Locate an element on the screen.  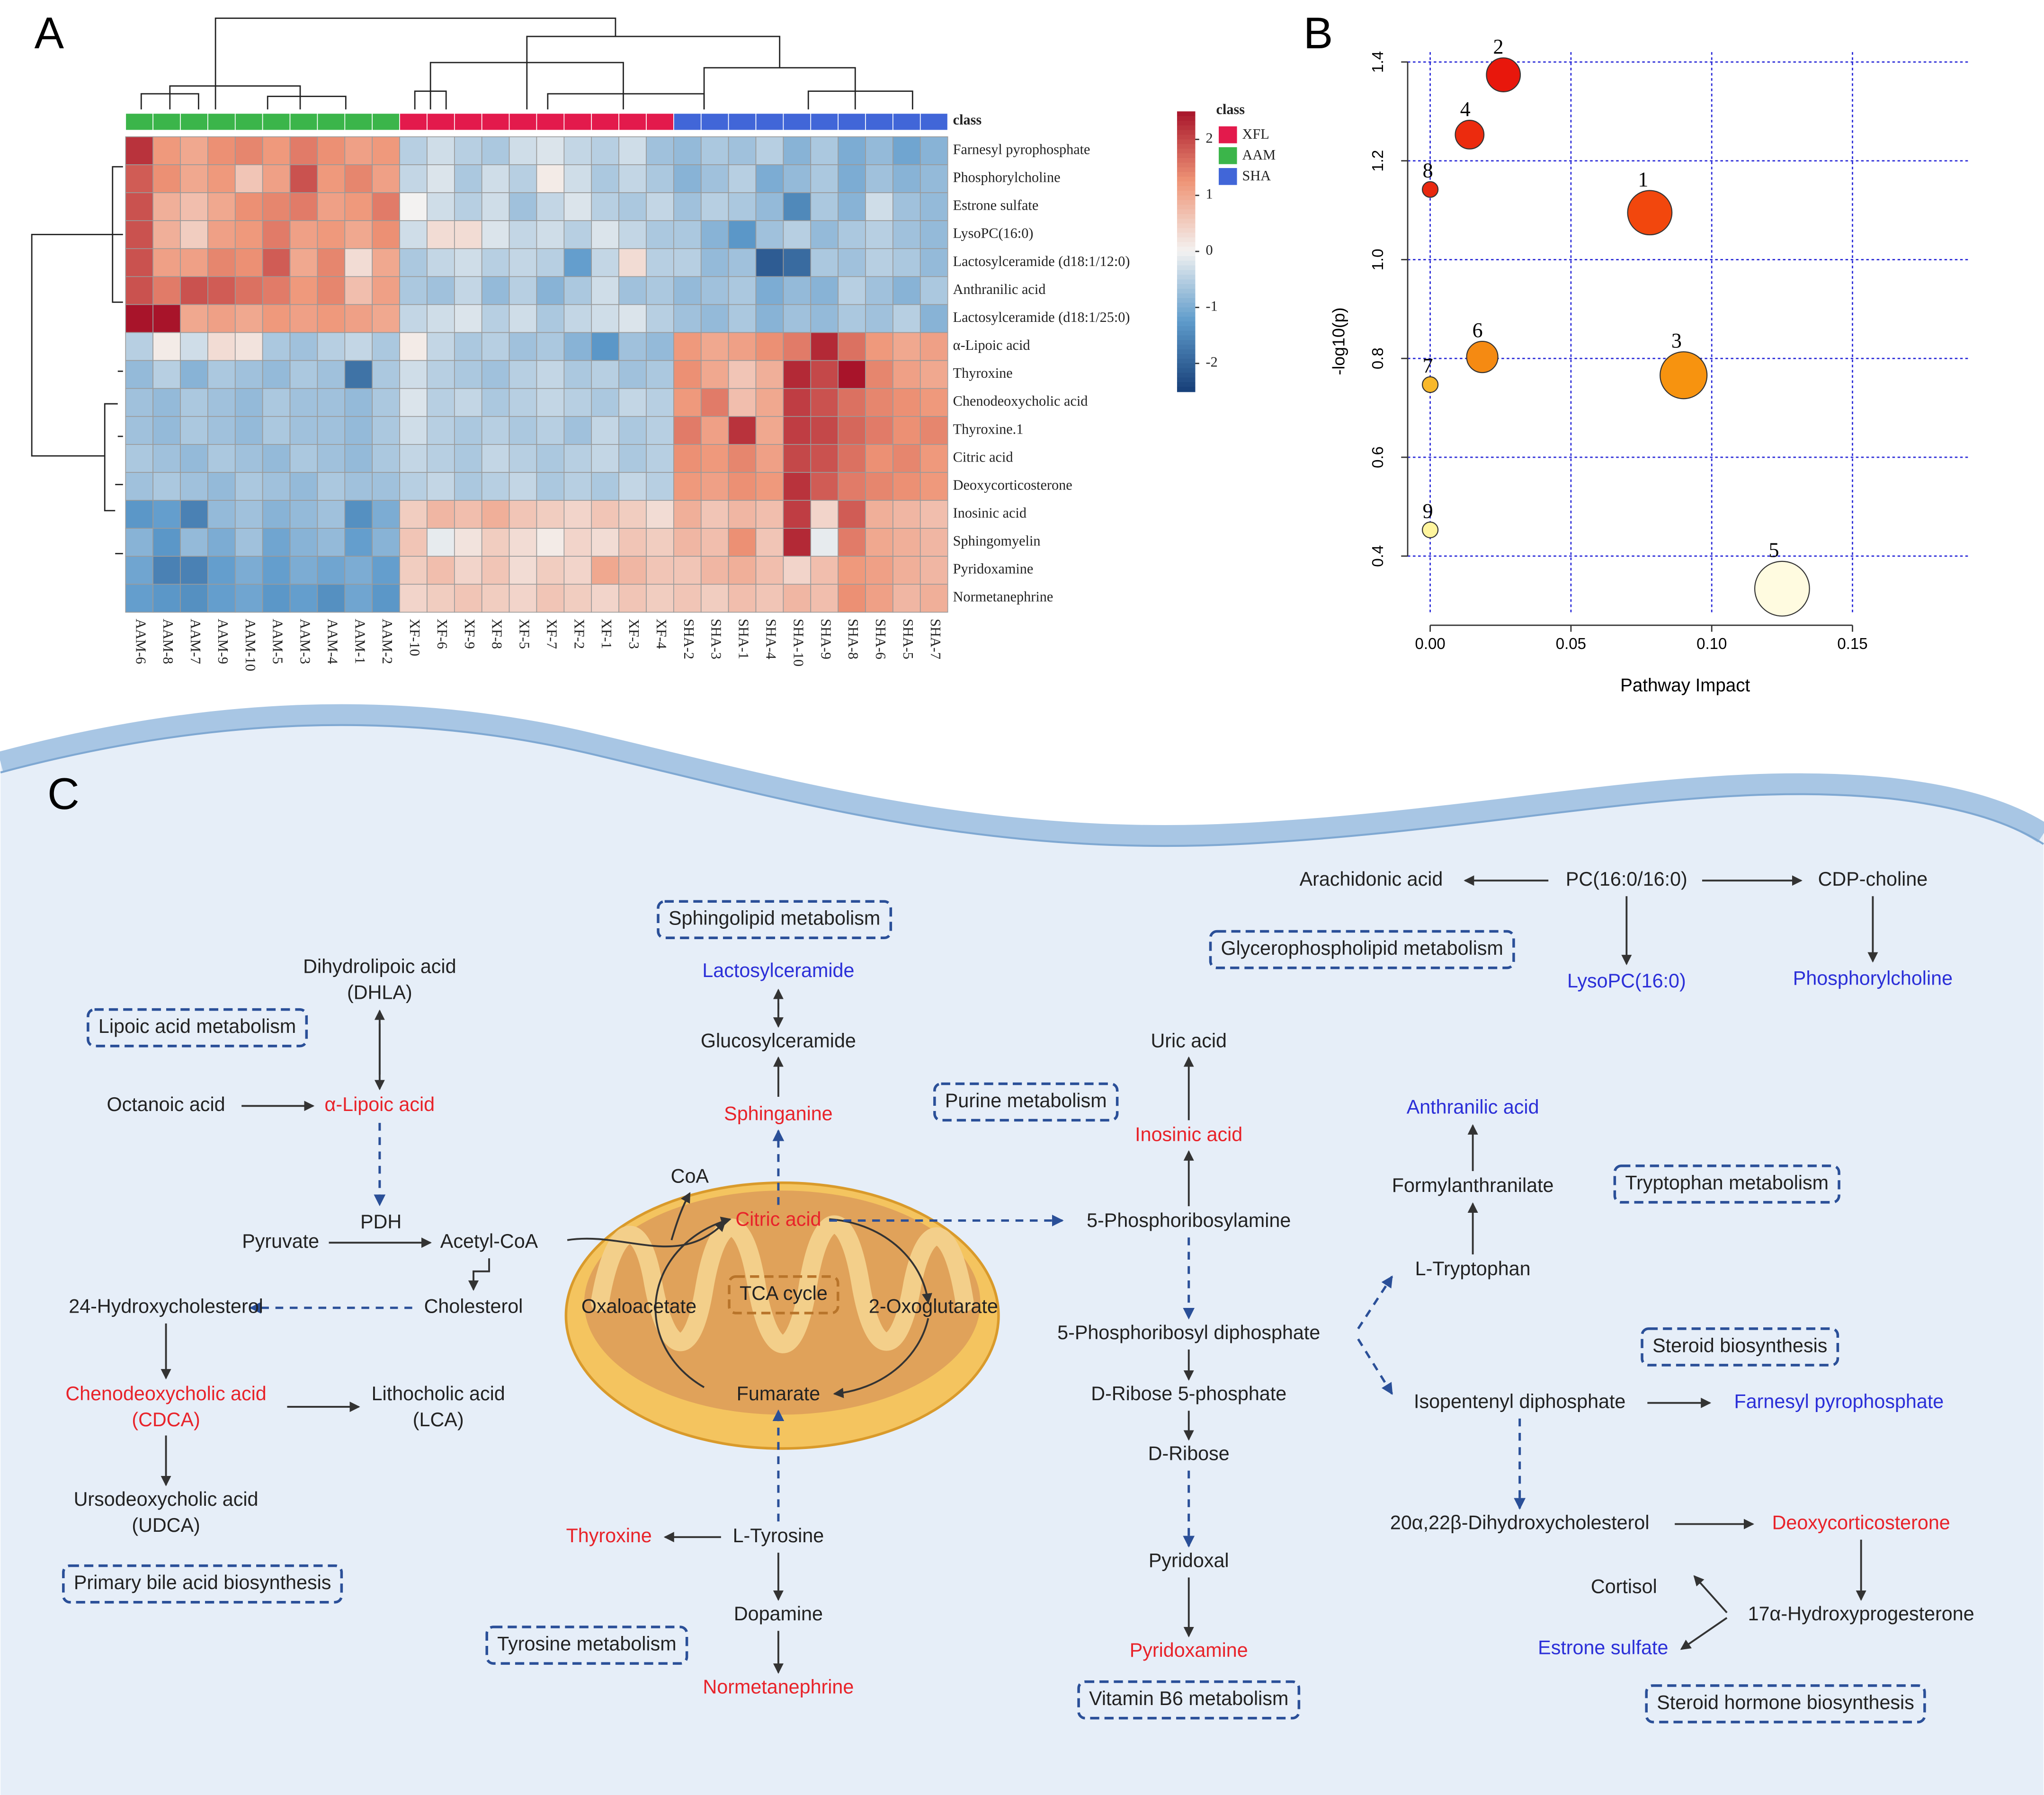
metabolite: 20α,22β-Dihydroxycholesterol is located at coordinates (1520, 1523).